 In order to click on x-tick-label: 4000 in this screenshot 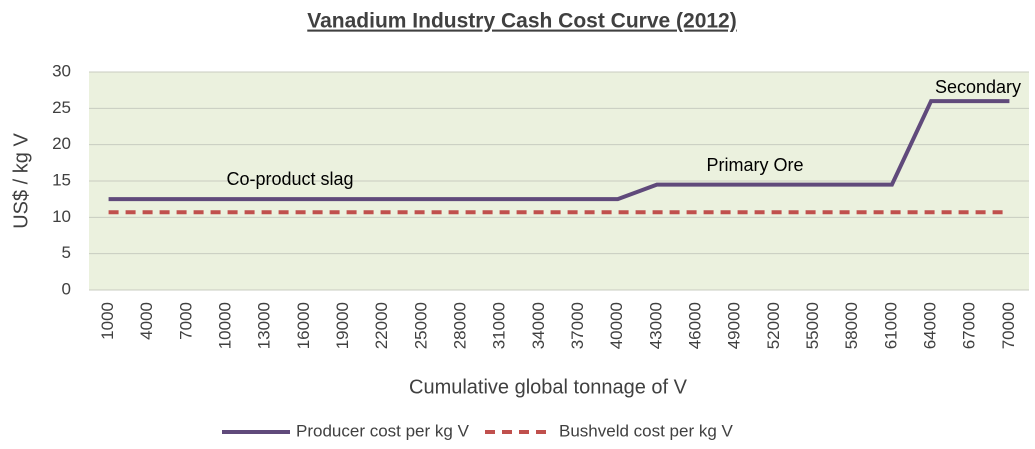, I will do `click(146, 321)`.